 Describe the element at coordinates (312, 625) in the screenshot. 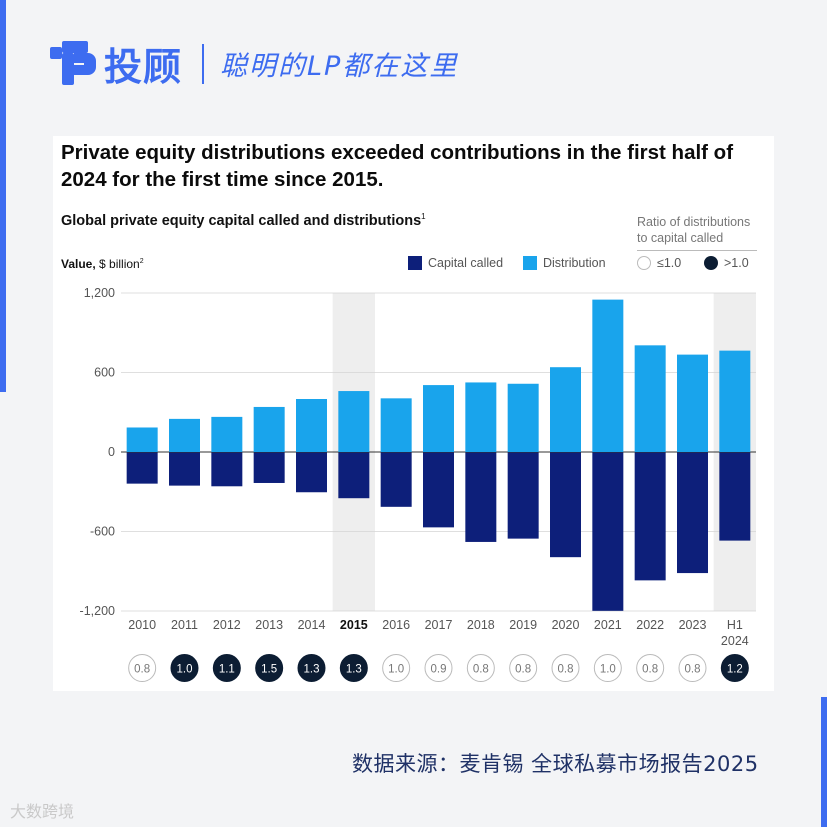

I see `x-tick-label: 2014` at that location.